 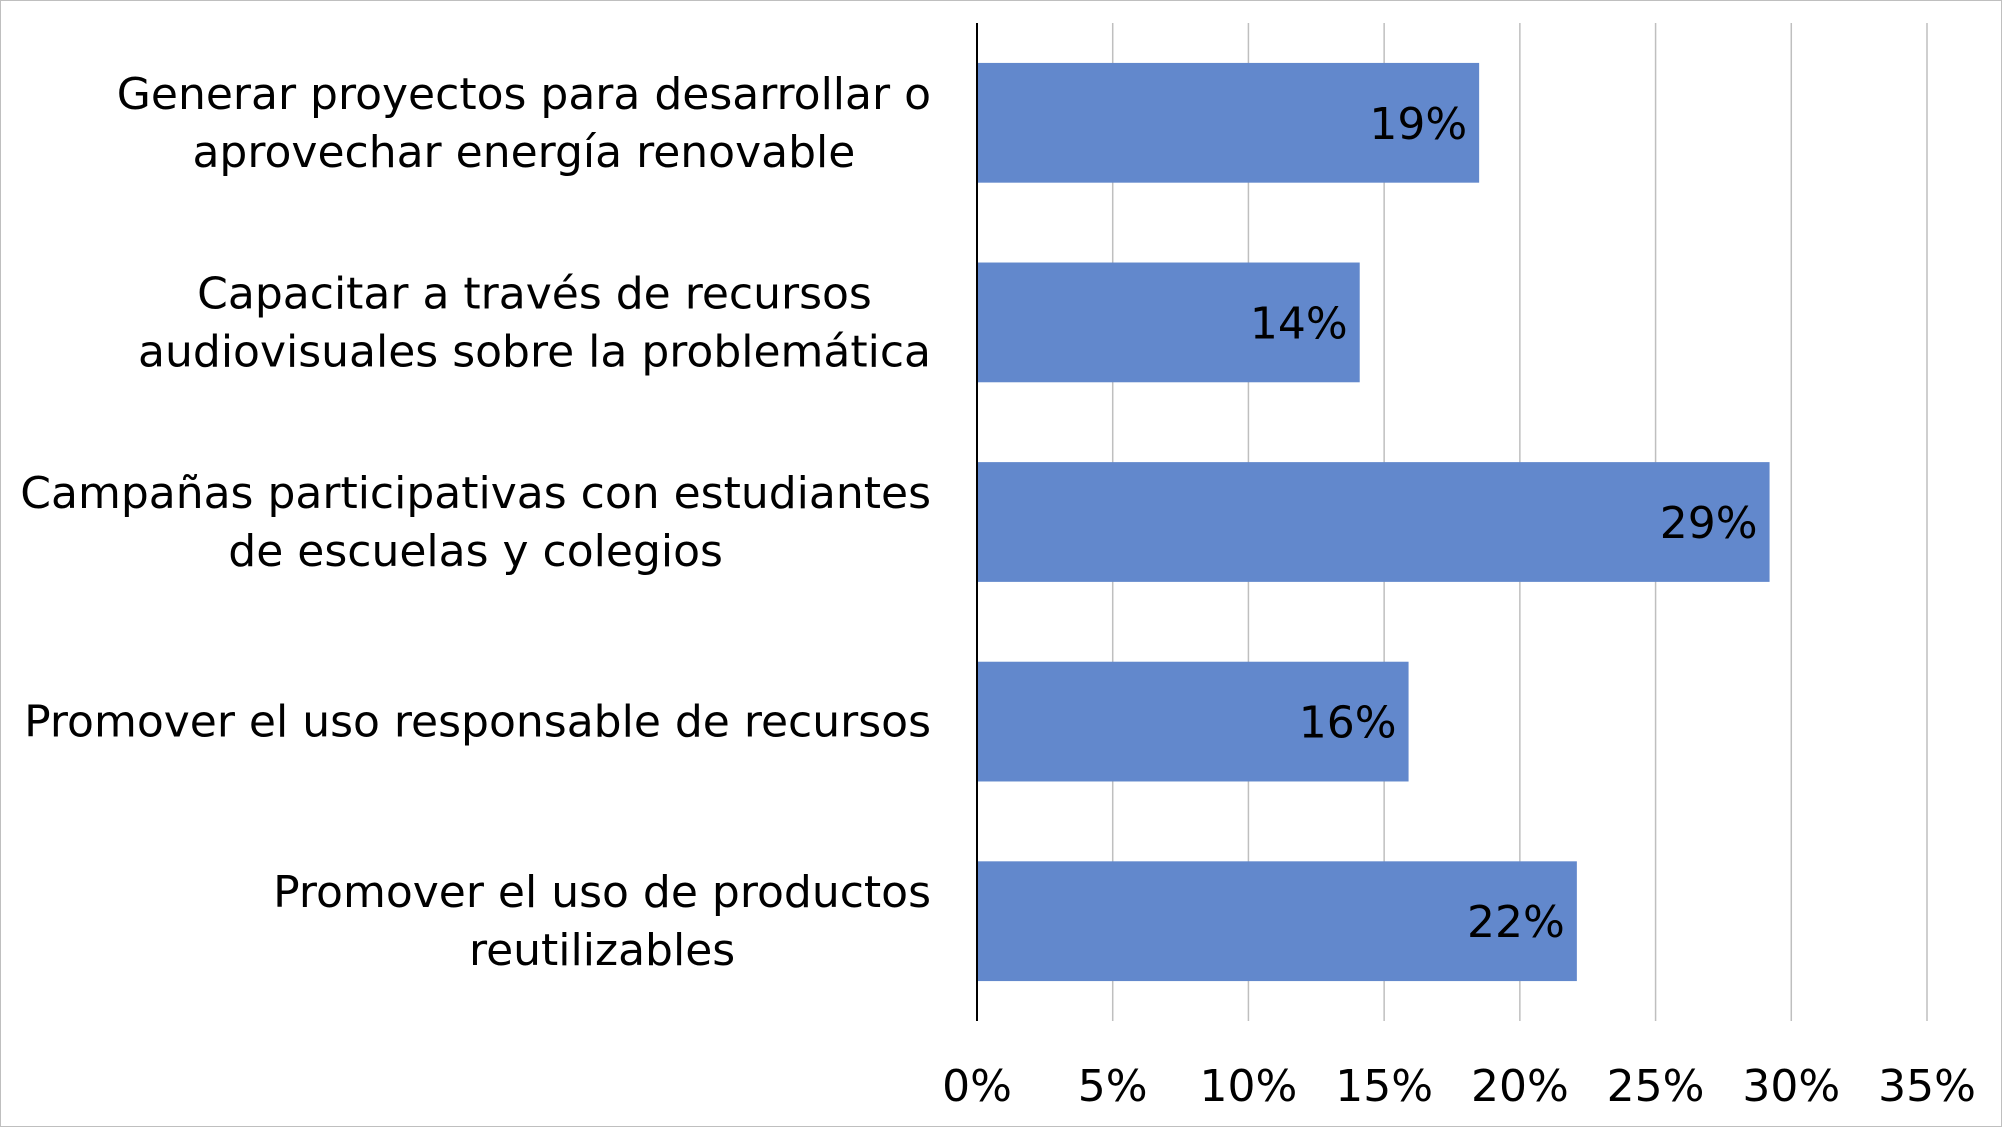 I want to click on x-tick-label: 0%, so click(x=977, y=1086).